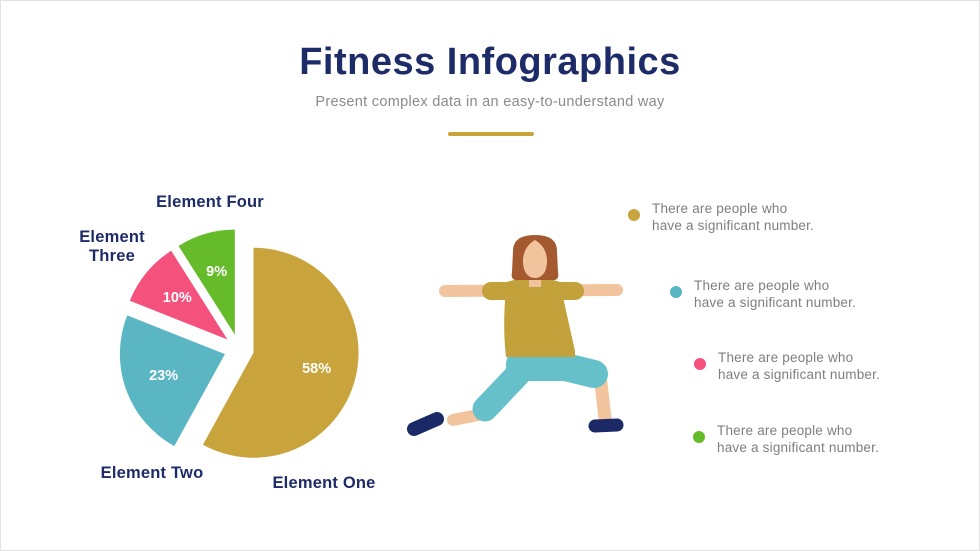 Image resolution: width=980 pixels, height=551 pixels. I want to click on figure-back-shoe, so click(425, 424).